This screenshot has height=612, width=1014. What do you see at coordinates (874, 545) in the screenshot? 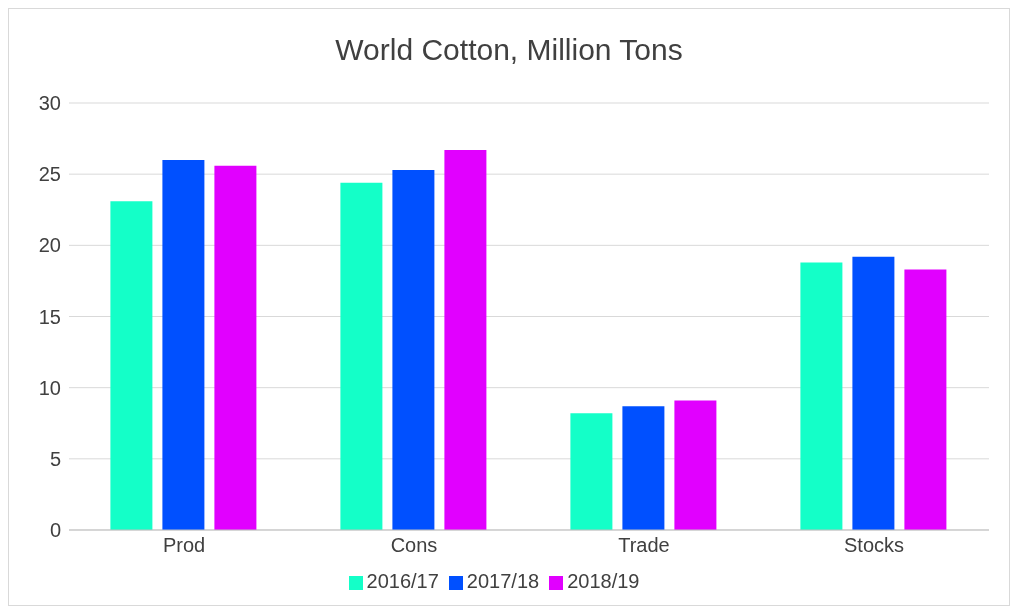
I see `x-tick-label: Stocks` at bounding box center [874, 545].